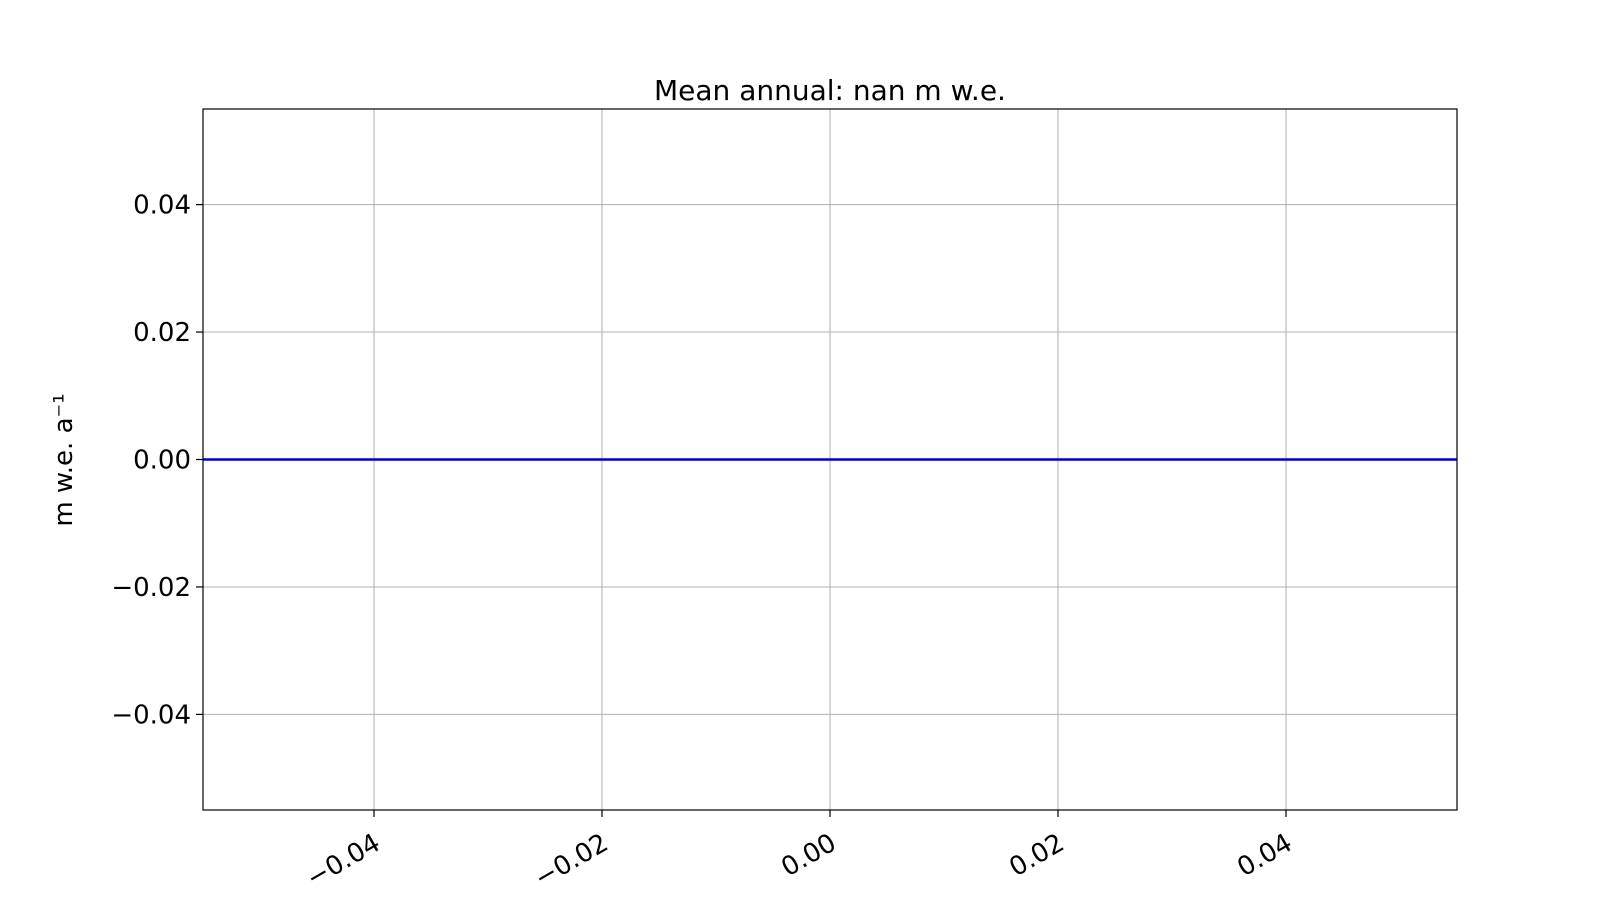 Image resolution: width=1600 pixels, height=904 pixels. Describe the element at coordinates (571, 861) in the screenshot. I see `x-tick-label: −0.02` at that location.